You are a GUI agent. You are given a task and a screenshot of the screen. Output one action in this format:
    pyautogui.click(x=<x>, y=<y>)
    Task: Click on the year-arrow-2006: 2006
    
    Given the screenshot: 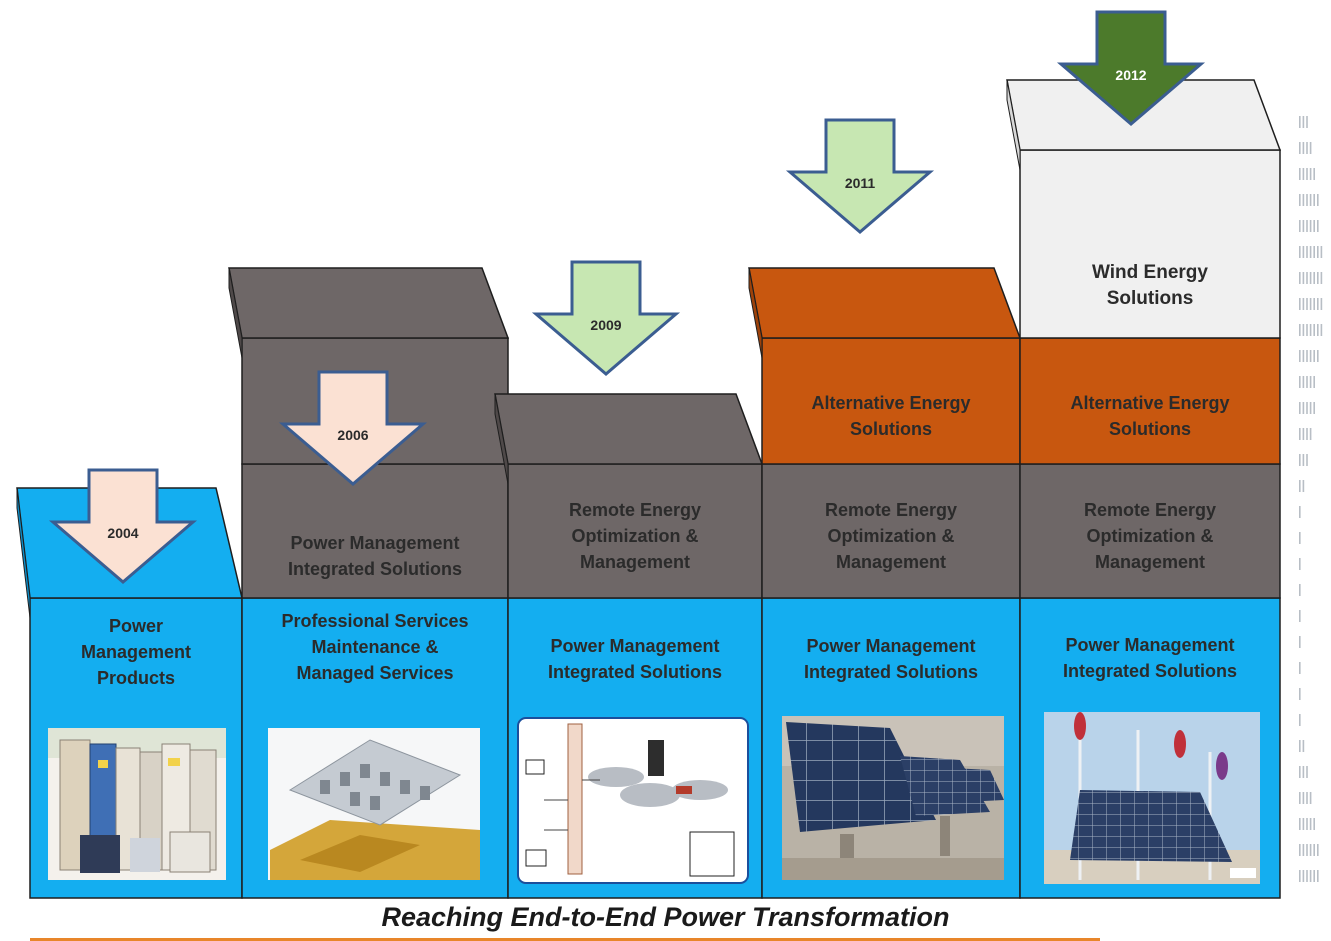 What is the action you would take?
    pyautogui.click(x=353, y=428)
    